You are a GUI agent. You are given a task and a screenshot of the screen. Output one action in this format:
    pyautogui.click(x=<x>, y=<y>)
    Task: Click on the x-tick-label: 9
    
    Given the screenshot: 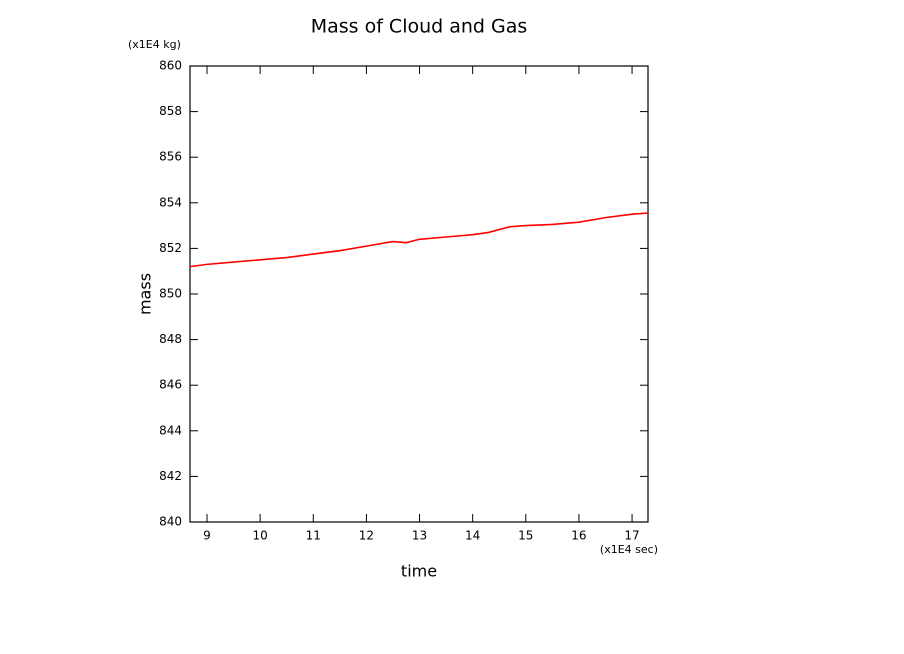 What is the action you would take?
    pyautogui.click(x=207, y=536)
    